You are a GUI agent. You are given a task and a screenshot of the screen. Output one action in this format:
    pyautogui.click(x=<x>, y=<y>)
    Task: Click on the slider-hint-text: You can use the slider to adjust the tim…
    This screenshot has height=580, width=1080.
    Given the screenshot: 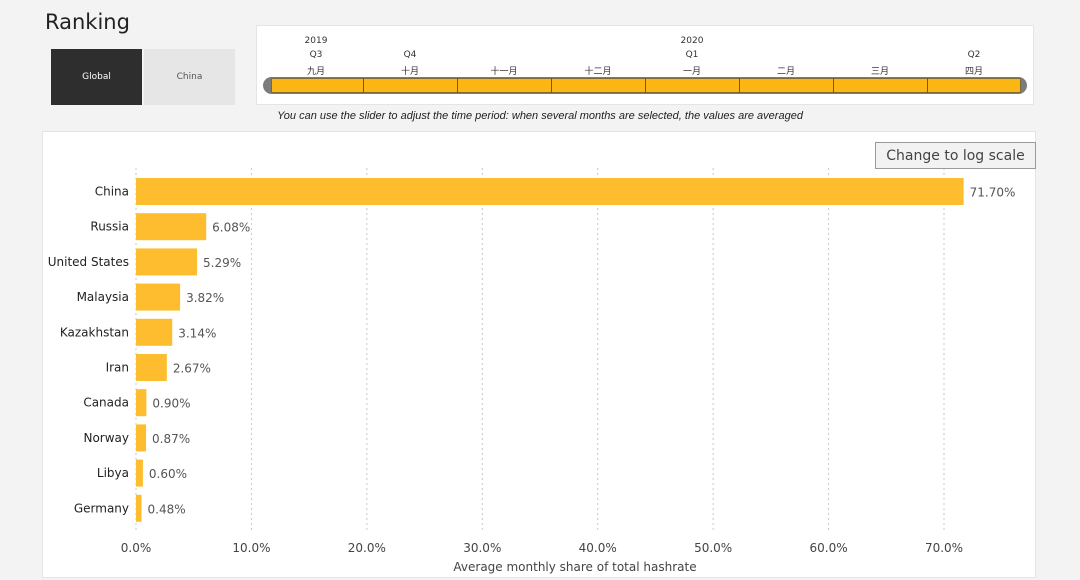 What is the action you would take?
    pyautogui.click(x=540, y=116)
    